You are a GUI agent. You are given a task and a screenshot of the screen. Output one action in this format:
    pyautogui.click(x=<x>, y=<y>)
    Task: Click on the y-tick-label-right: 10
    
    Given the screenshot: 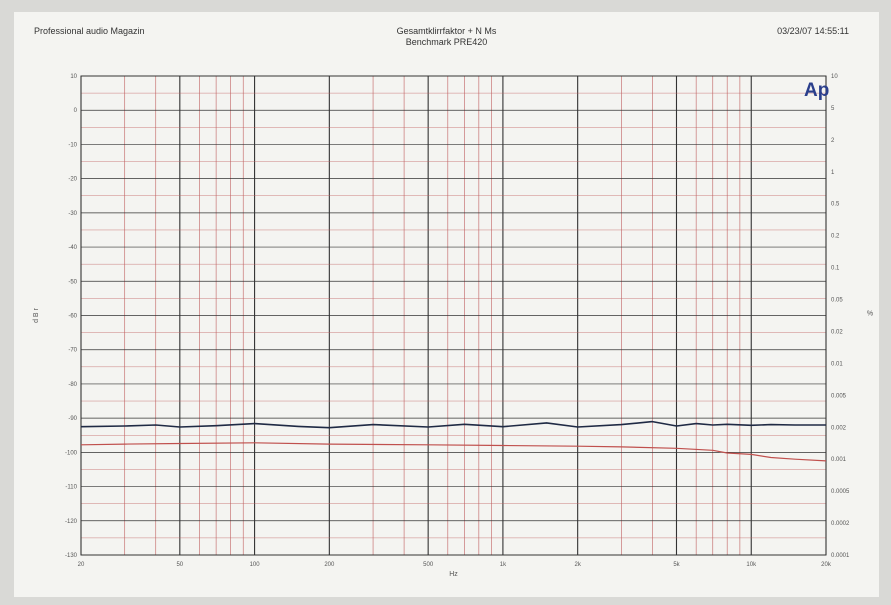 What is the action you would take?
    pyautogui.click(x=834, y=77)
    